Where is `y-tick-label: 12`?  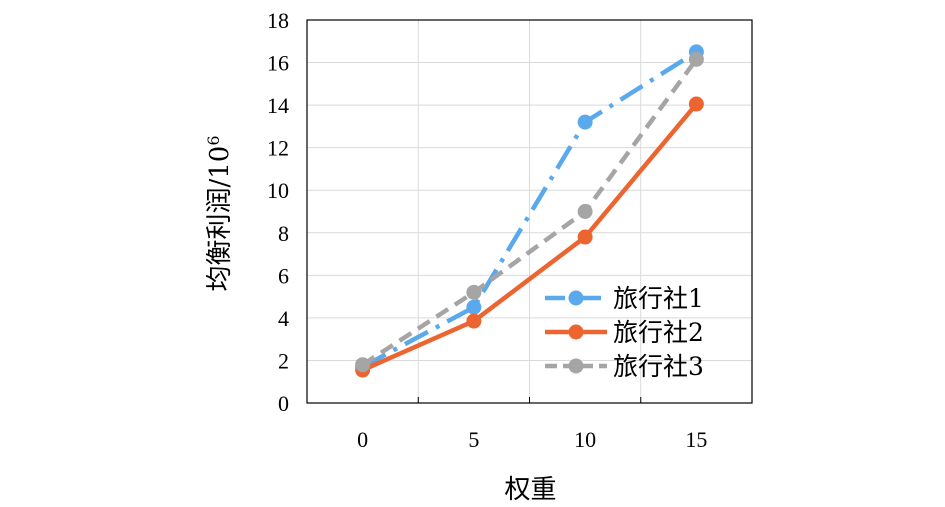 y-tick-label: 12 is located at coordinates (278, 148).